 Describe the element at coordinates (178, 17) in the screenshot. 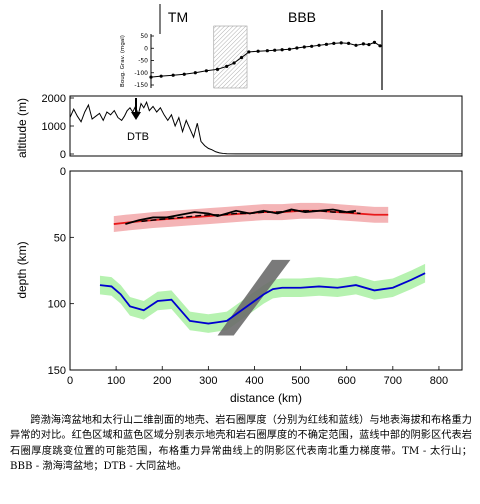

I see `region-label-tm: TM` at that location.